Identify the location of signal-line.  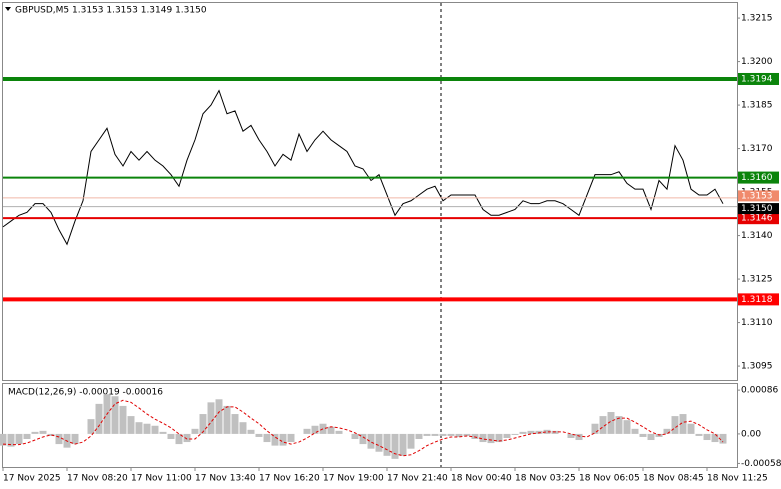
(363, 428).